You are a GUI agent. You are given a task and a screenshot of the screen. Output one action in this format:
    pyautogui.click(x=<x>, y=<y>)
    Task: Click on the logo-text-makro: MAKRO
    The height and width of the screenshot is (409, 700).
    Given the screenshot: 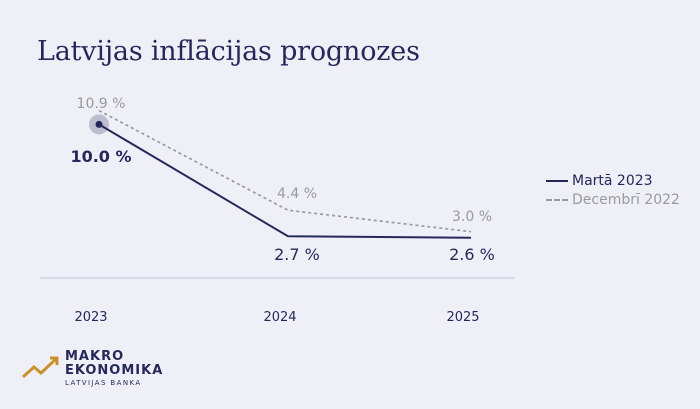 What is the action you would take?
    pyautogui.click(x=95, y=356)
    